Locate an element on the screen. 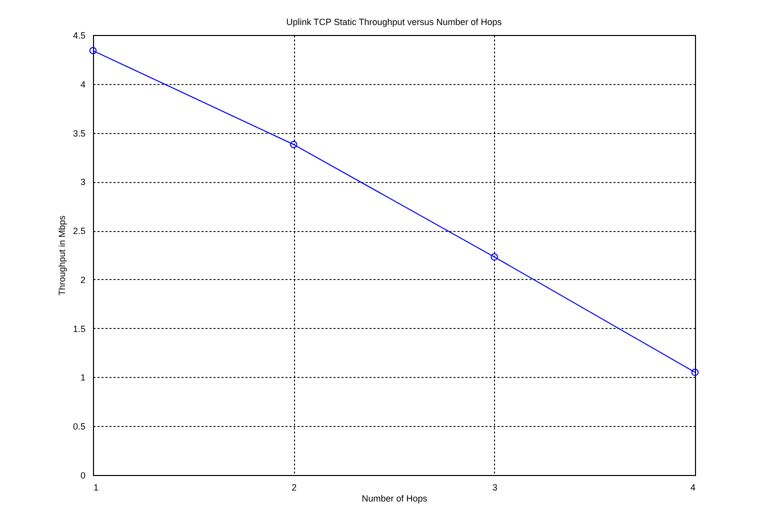 The width and height of the screenshot is (766, 510). y-tick-label: 2 is located at coordinates (83, 279).